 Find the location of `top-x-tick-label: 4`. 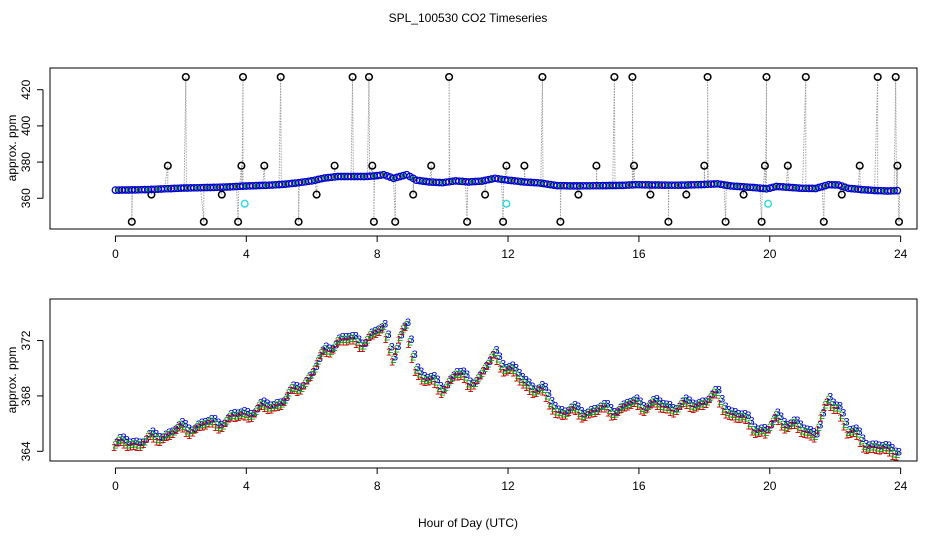

top-x-tick-label: 4 is located at coordinates (246, 254).